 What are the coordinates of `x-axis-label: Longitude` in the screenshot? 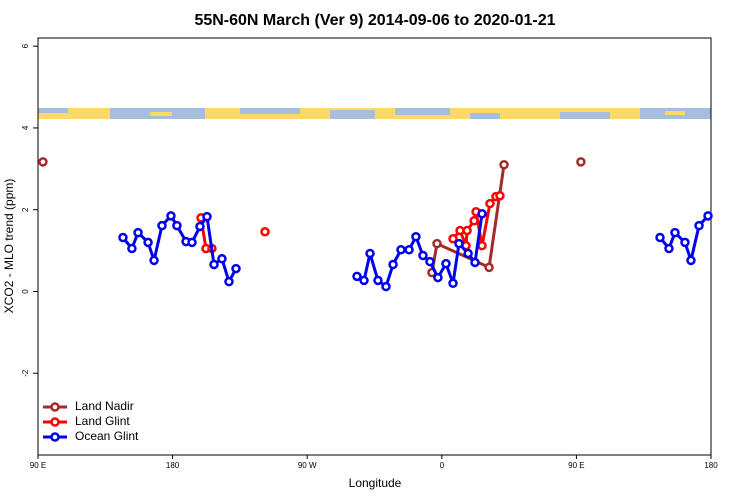 It's located at (375, 483).